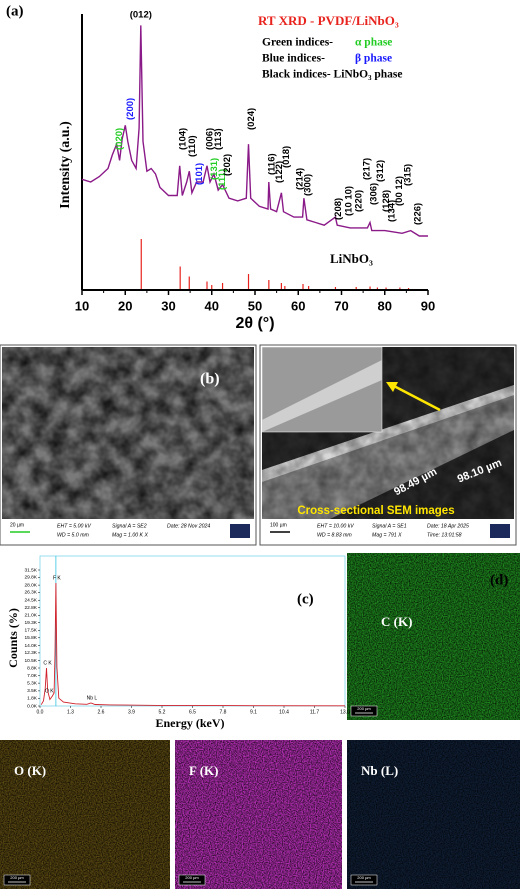 The height and width of the screenshot is (889, 520). What do you see at coordinates (49, 691) in the screenshot?
I see `peak-label: O K` at bounding box center [49, 691].